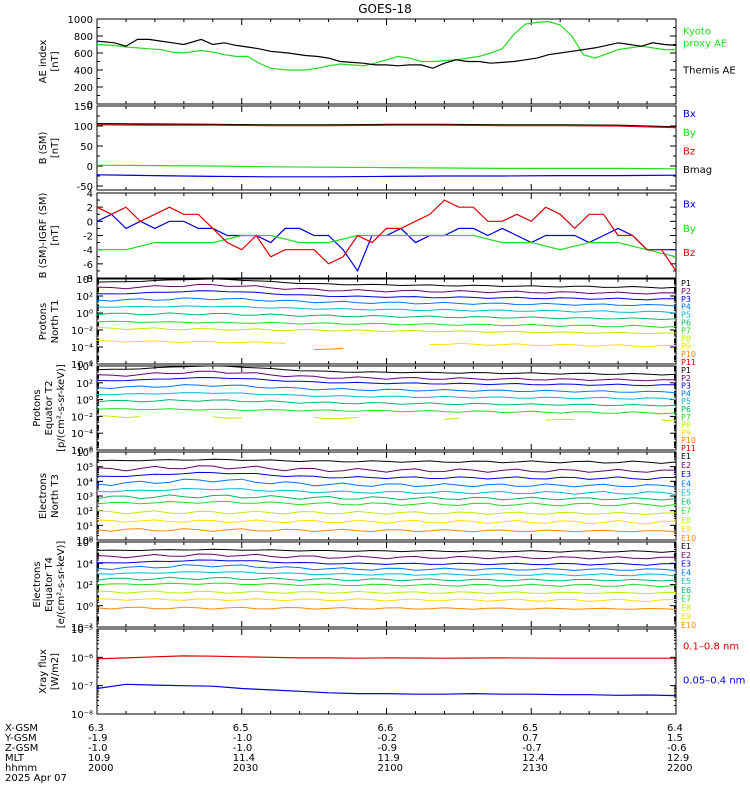 Image resolution: width=750 pixels, height=800 pixels. What do you see at coordinates (88, 265) in the screenshot?
I see `y-tick-label: -6` at bounding box center [88, 265].